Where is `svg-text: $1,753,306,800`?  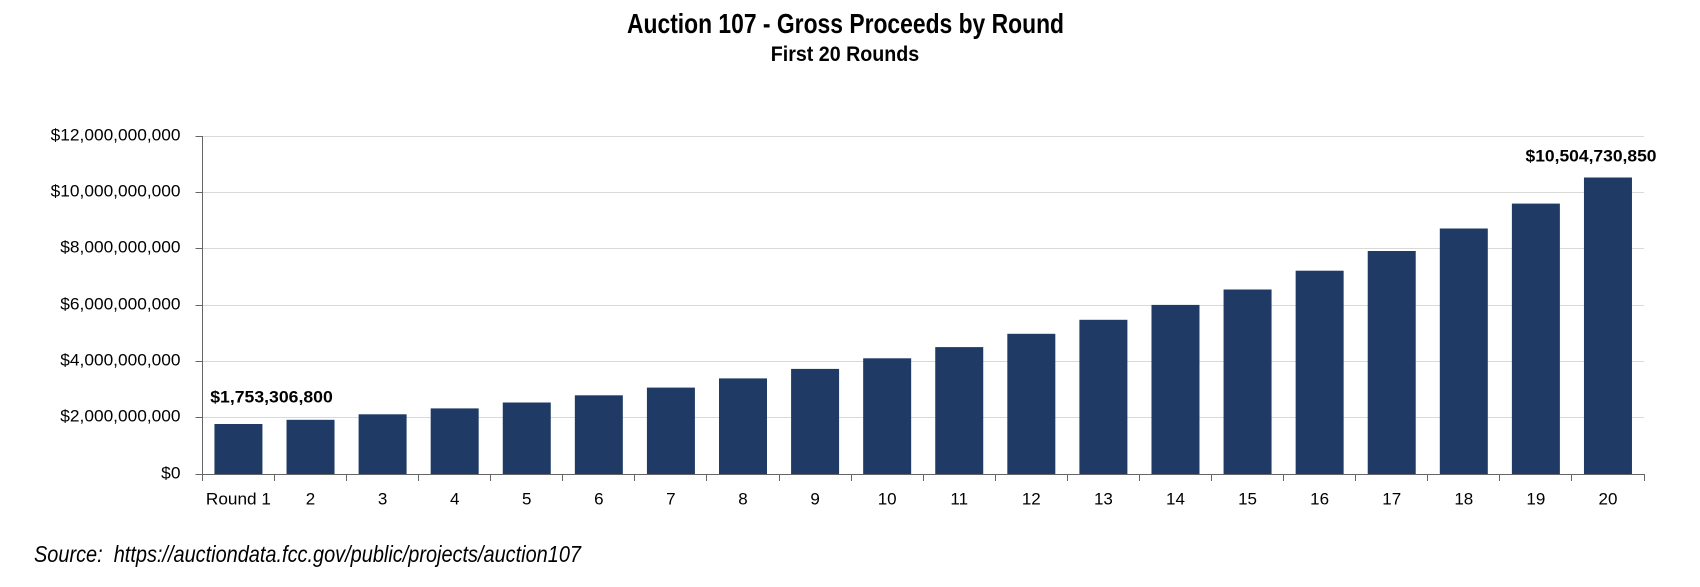 svg-text: $1,753,306,800 is located at coordinates (271, 397).